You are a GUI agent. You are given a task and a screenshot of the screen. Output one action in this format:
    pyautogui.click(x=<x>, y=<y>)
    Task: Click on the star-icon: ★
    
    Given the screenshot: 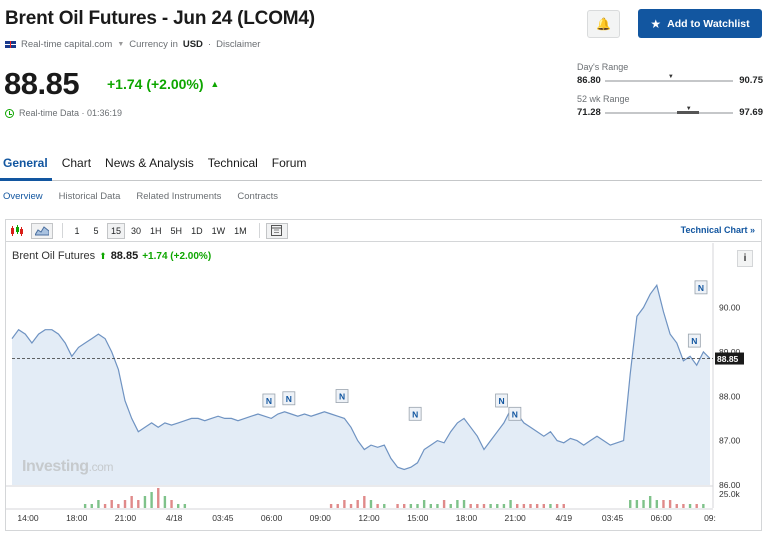 What is the action you would take?
    pyautogui.click(x=656, y=23)
    